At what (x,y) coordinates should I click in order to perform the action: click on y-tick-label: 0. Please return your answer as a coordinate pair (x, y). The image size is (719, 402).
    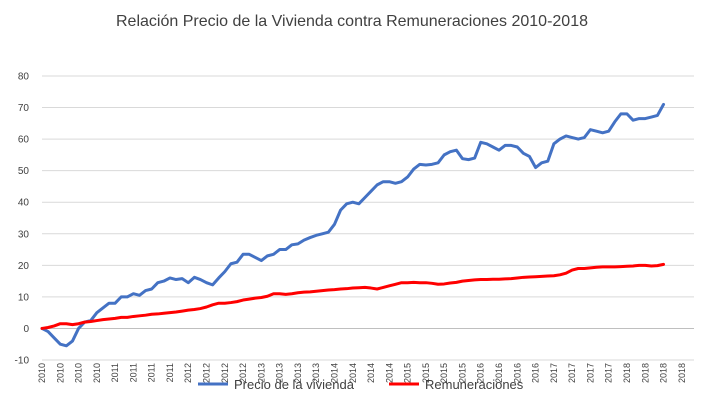
    Looking at the image, I should click on (26, 329).